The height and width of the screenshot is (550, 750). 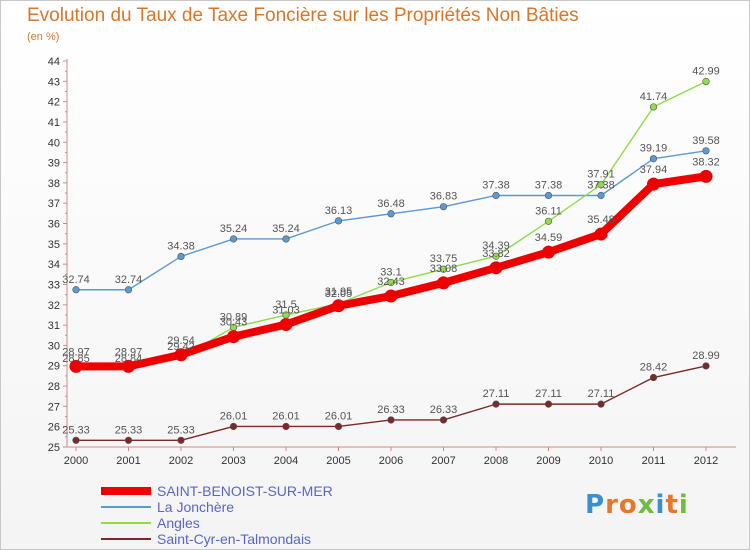 I want to click on y-tick-label: 42, so click(x=54, y=103).